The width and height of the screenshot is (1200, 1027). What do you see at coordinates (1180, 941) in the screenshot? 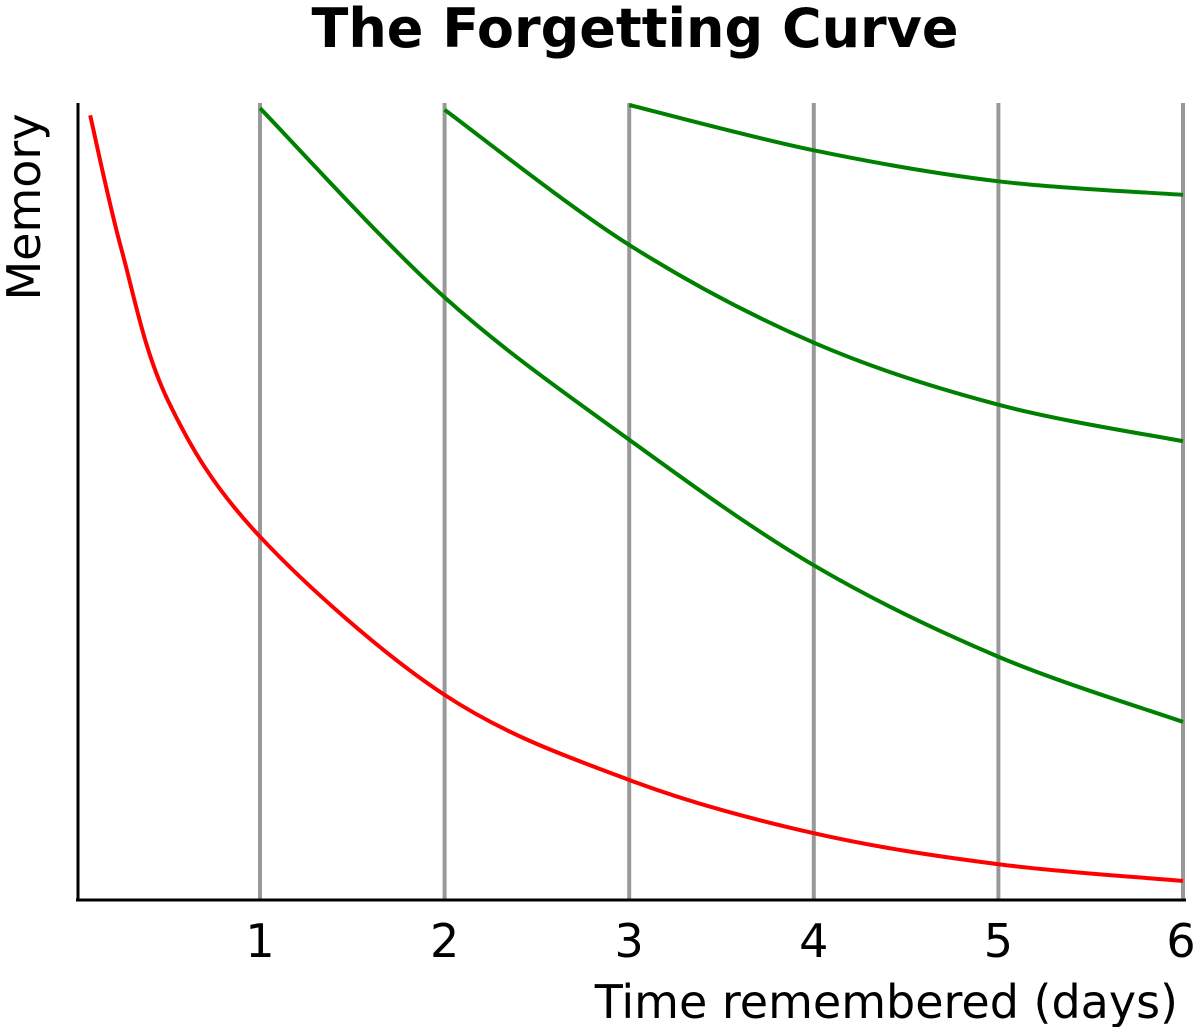
I see `x-tick-label: 6` at bounding box center [1180, 941].